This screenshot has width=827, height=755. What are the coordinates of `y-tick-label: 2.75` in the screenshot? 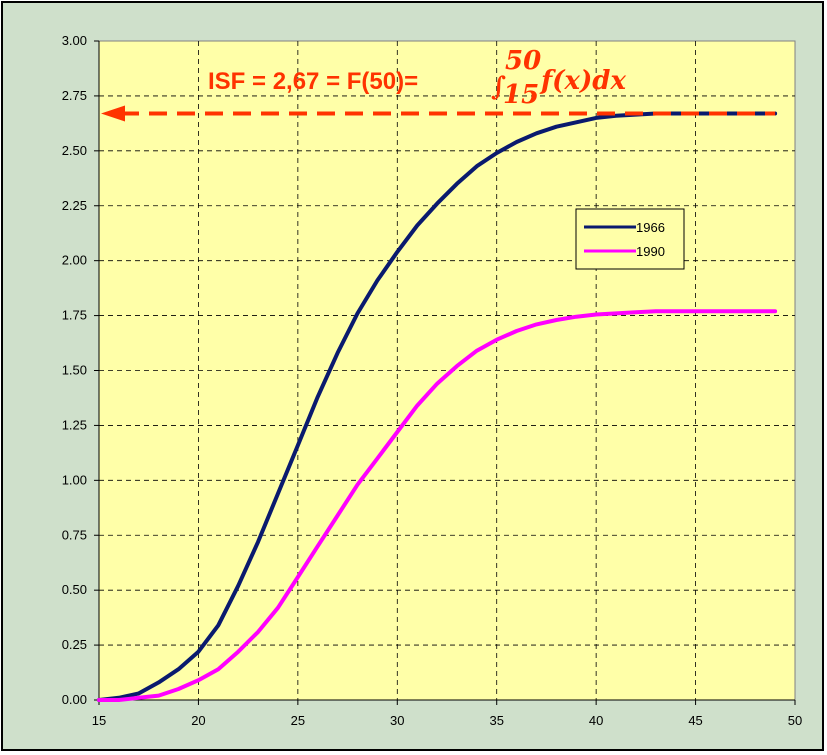 It's located at (74, 95).